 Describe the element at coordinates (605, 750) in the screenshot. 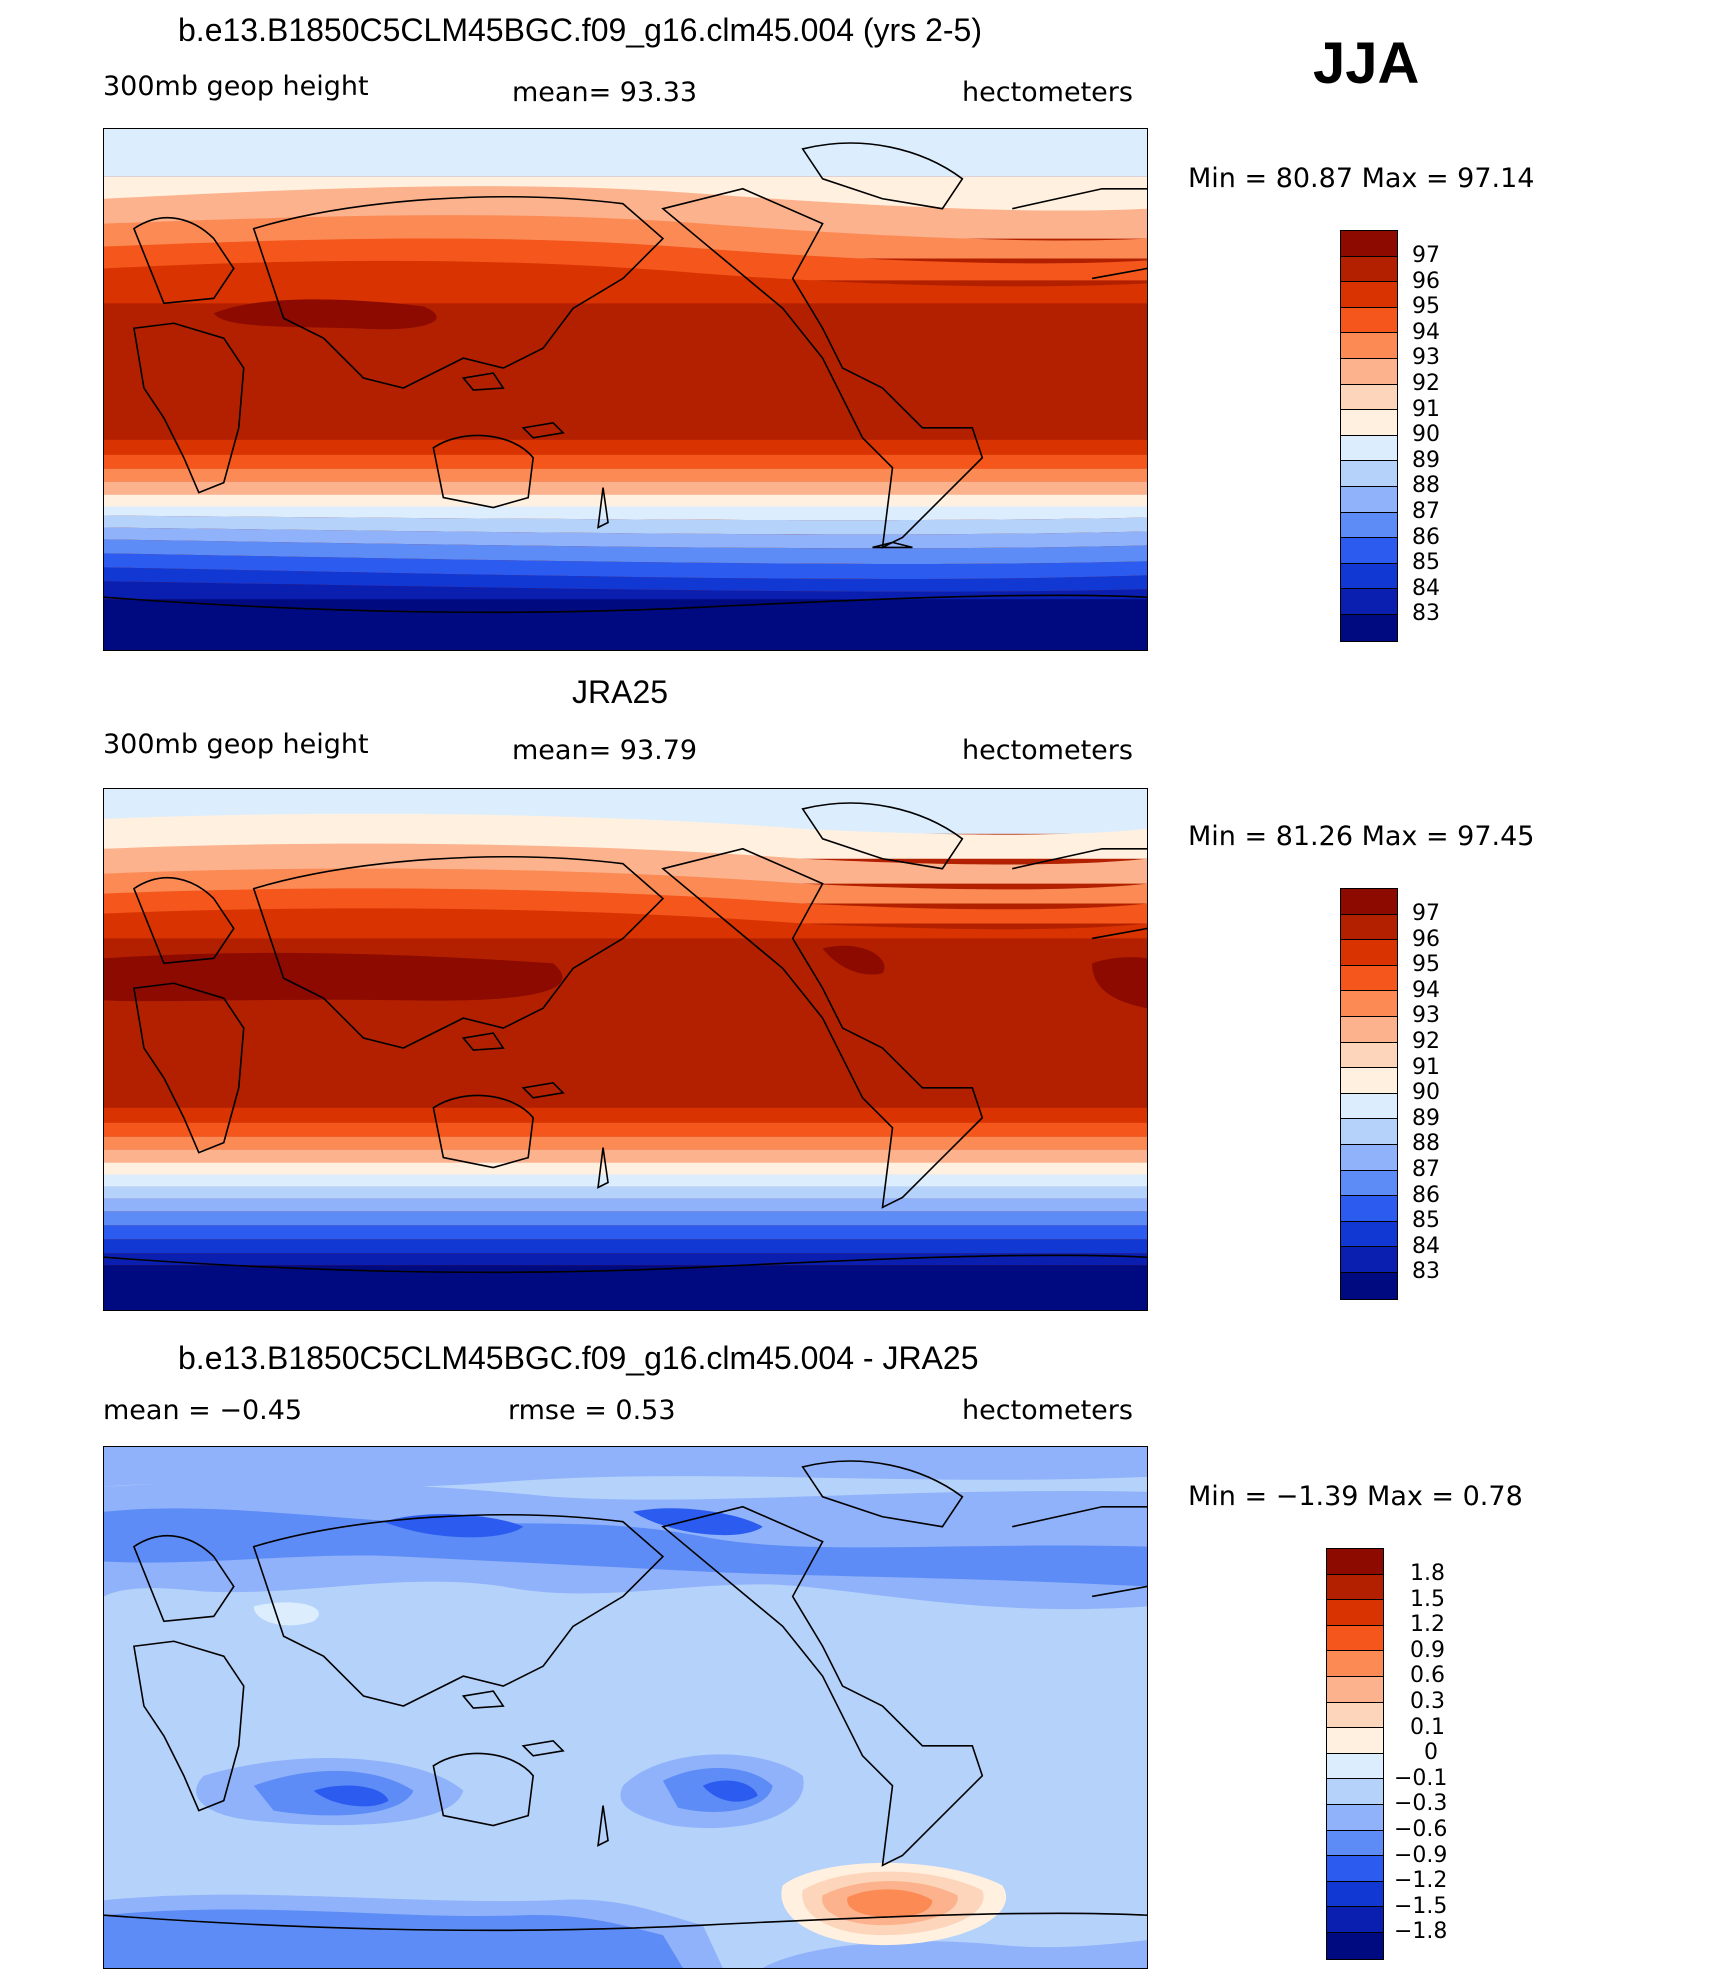

I see `panel2-mean: mean= 93.79` at that location.